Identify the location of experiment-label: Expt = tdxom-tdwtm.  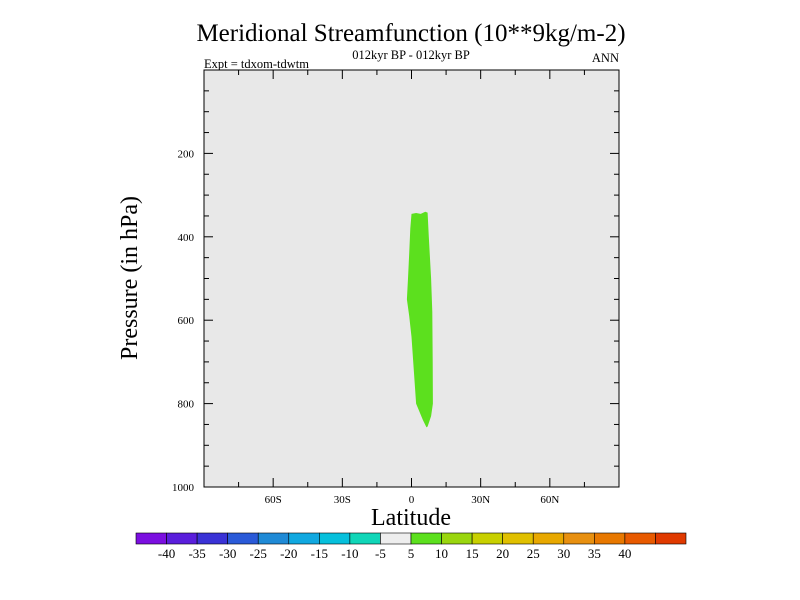
(256, 64).